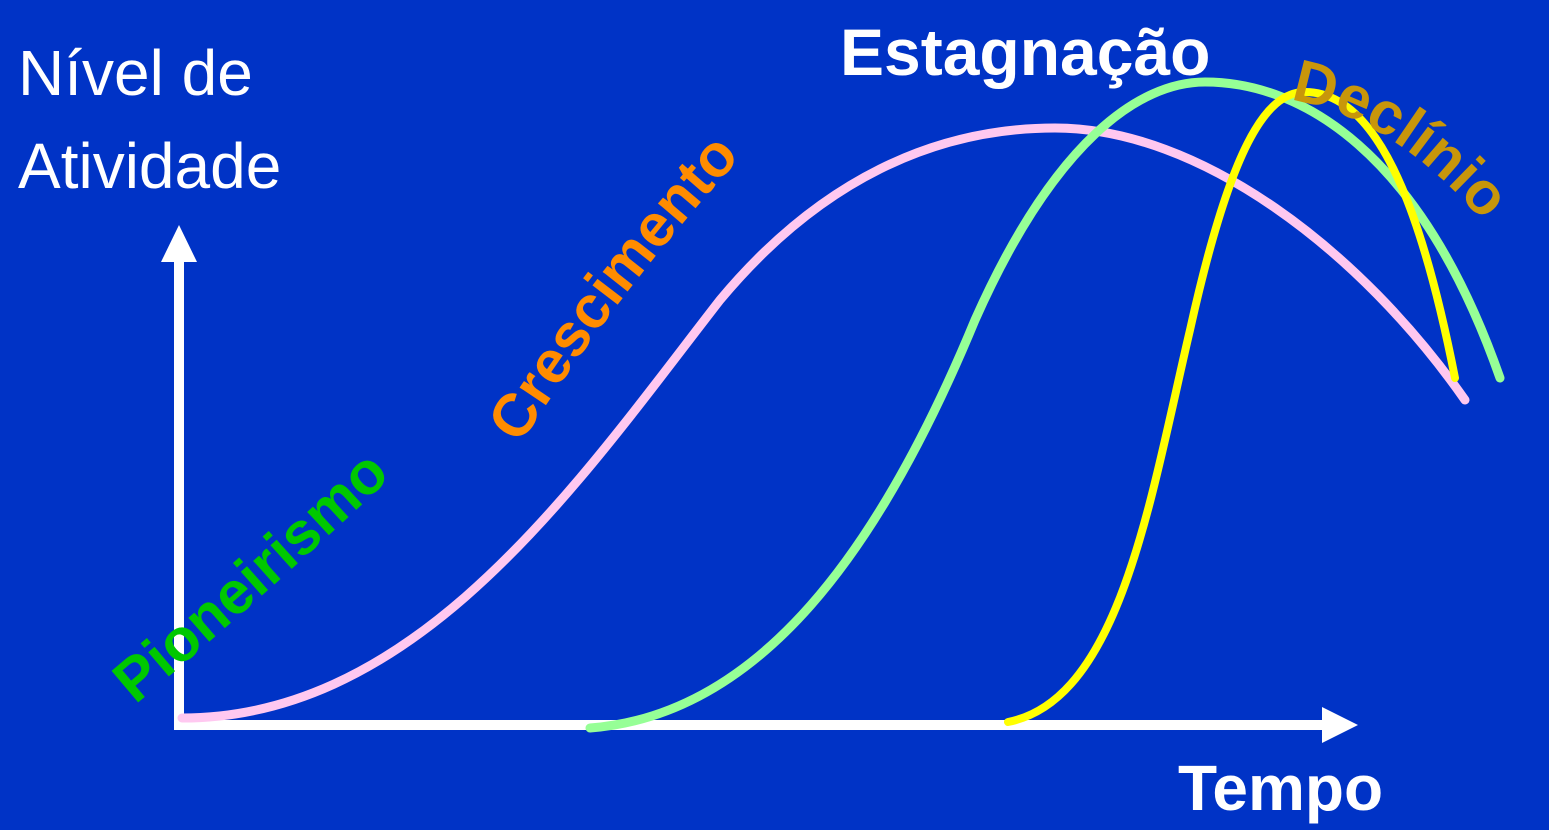 This screenshot has height=830, width=1549. What do you see at coordinates (1340, 725) in the screenshot?
I see `x-axis-arrowhead` at bounding box center [1340, 725].